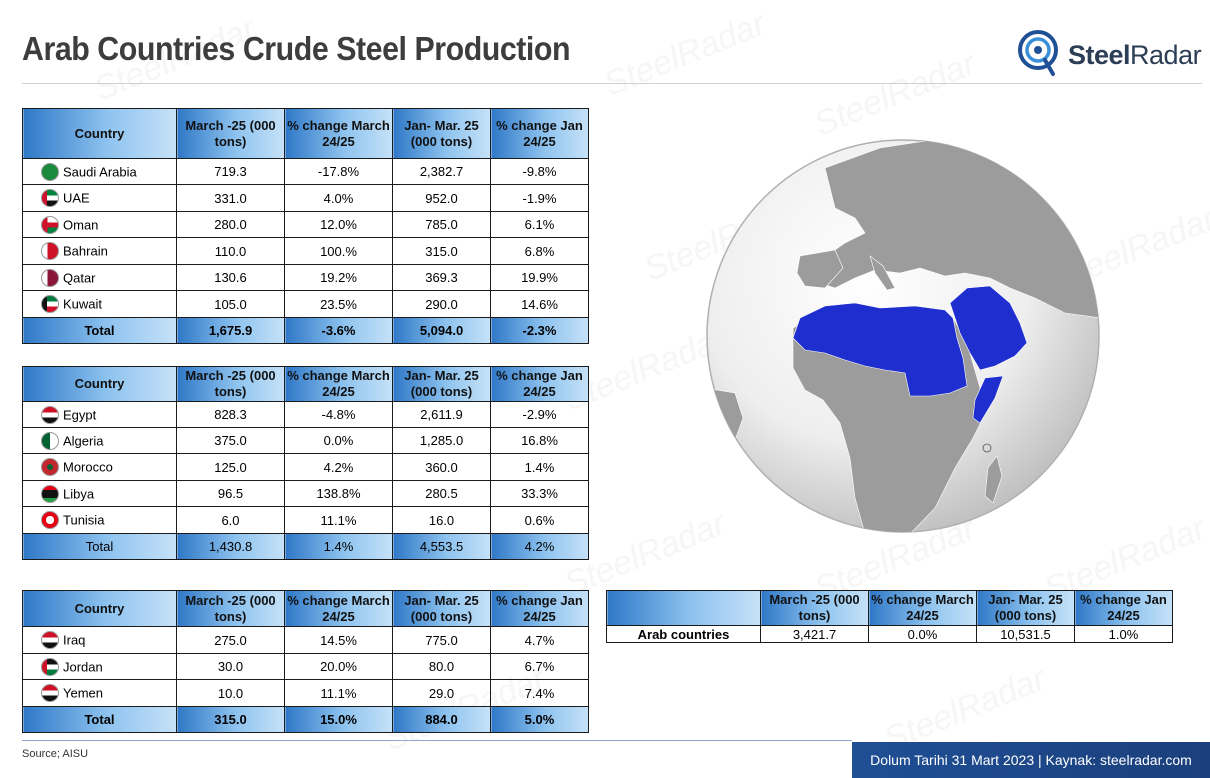  I want to click on jordan-flag-icon, so click(50, 666).